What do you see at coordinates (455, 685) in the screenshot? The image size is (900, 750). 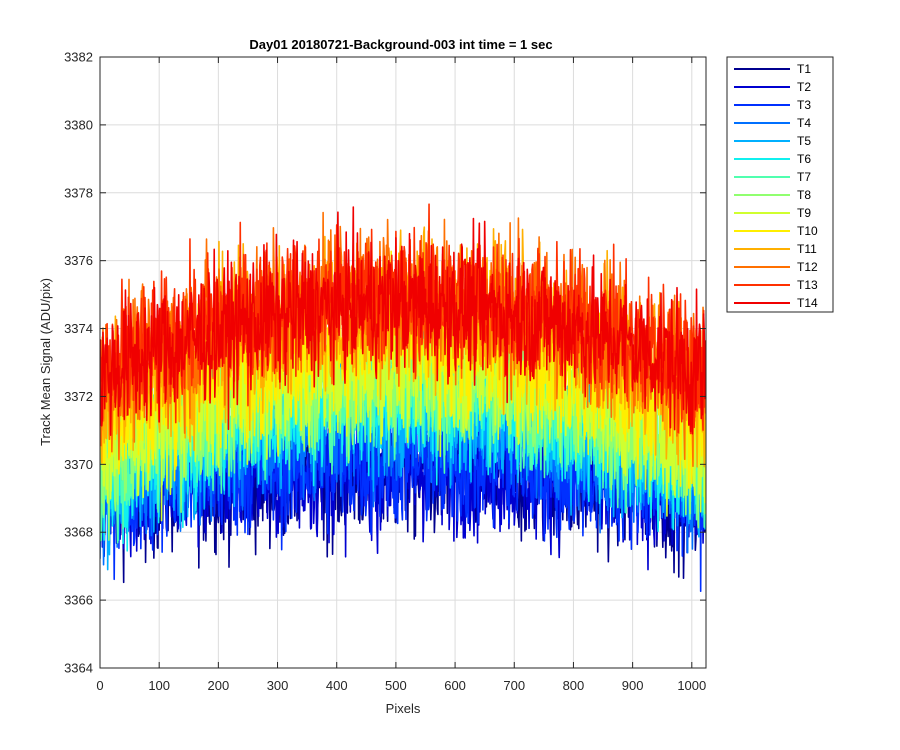 I see `x-tick-label: 600` at bounding box center [455, 685].